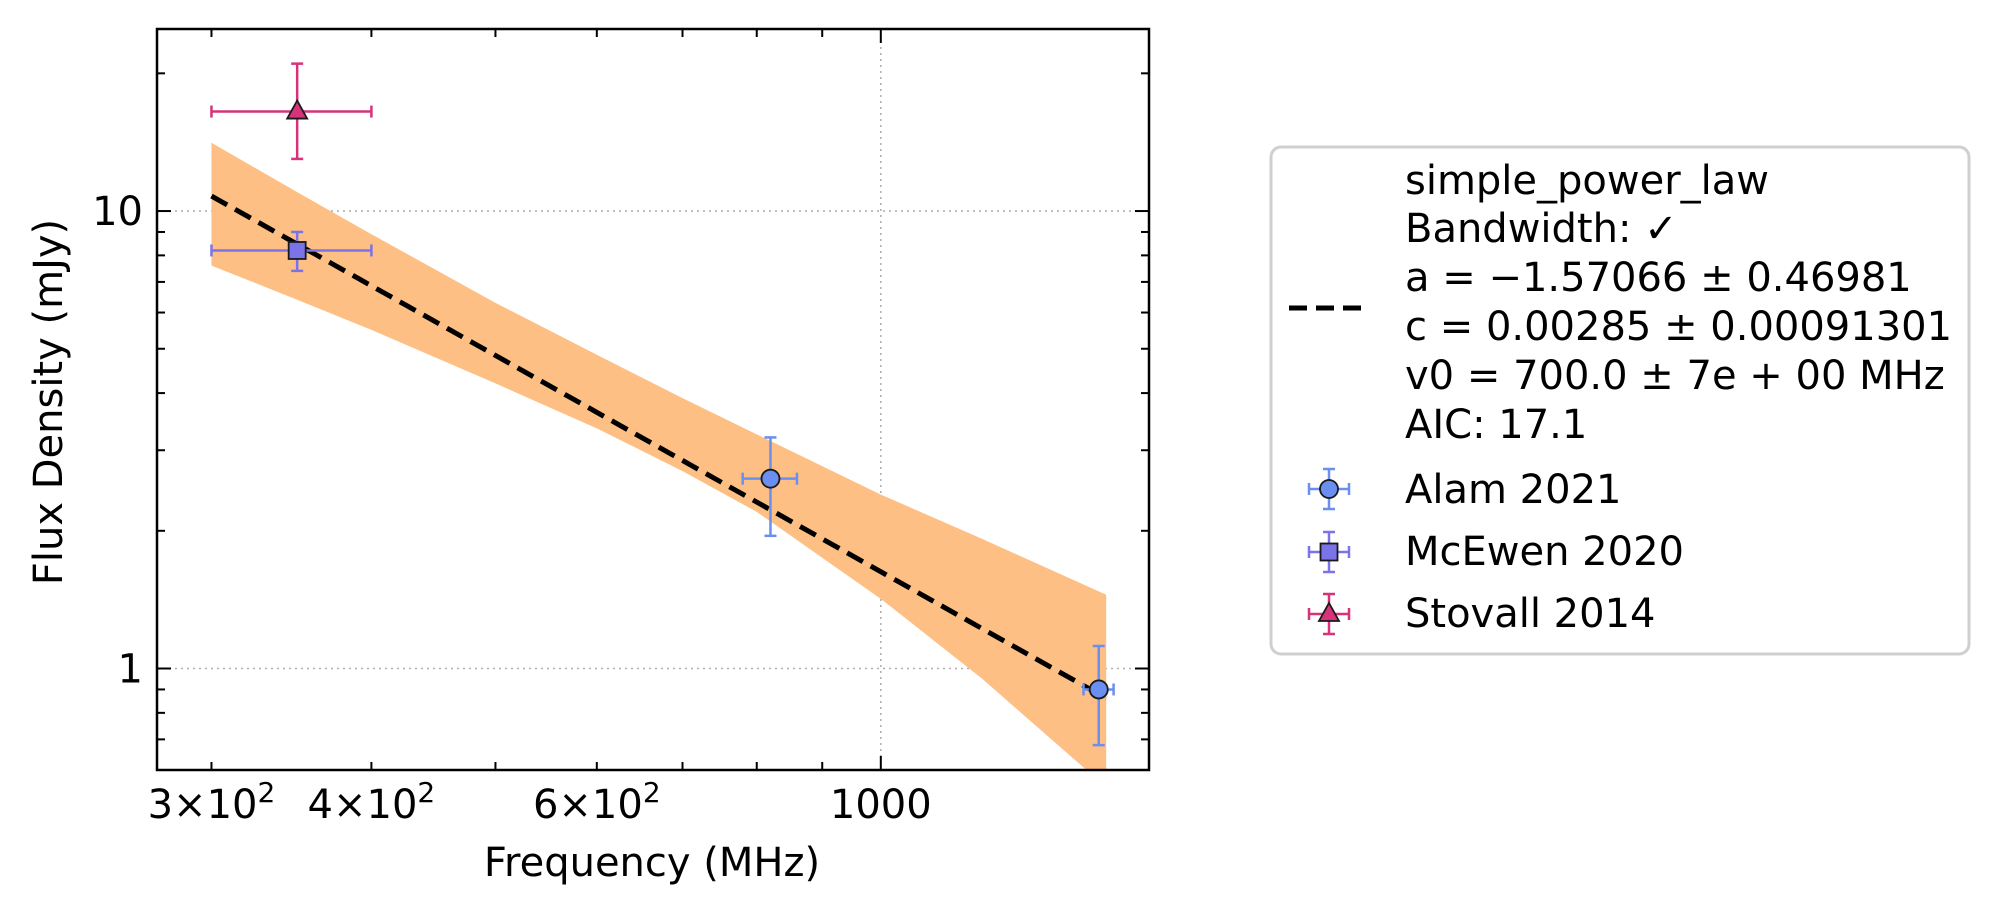 This screenshot has width=2005, height=914. What do you see at coordinates (597, 802) in the screenshot?
I see `x-tick-label: 6×10²` at bounding box center [597, 802].